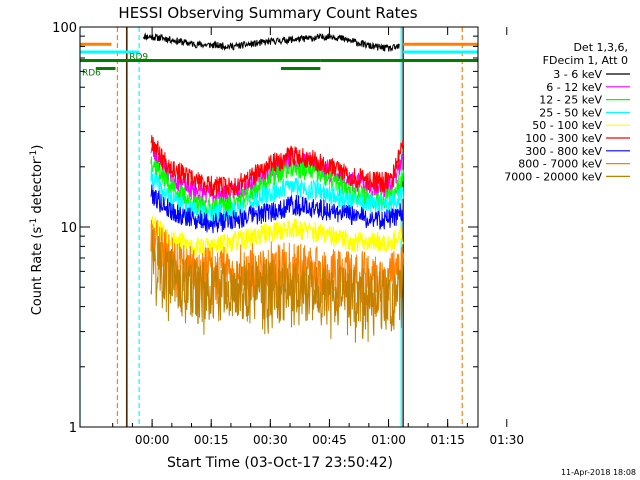 The width and height of the screenshot is (640, 480). I want to click on y-tick-label: 10, so click(68, 228).